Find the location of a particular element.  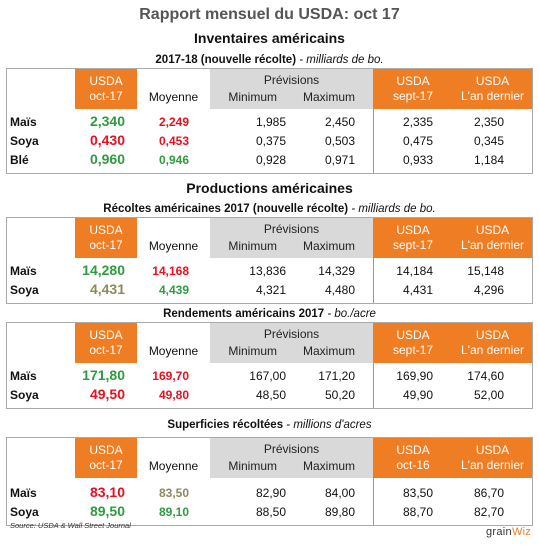

logo-text-a: grain is located at coordinates (499, 532).